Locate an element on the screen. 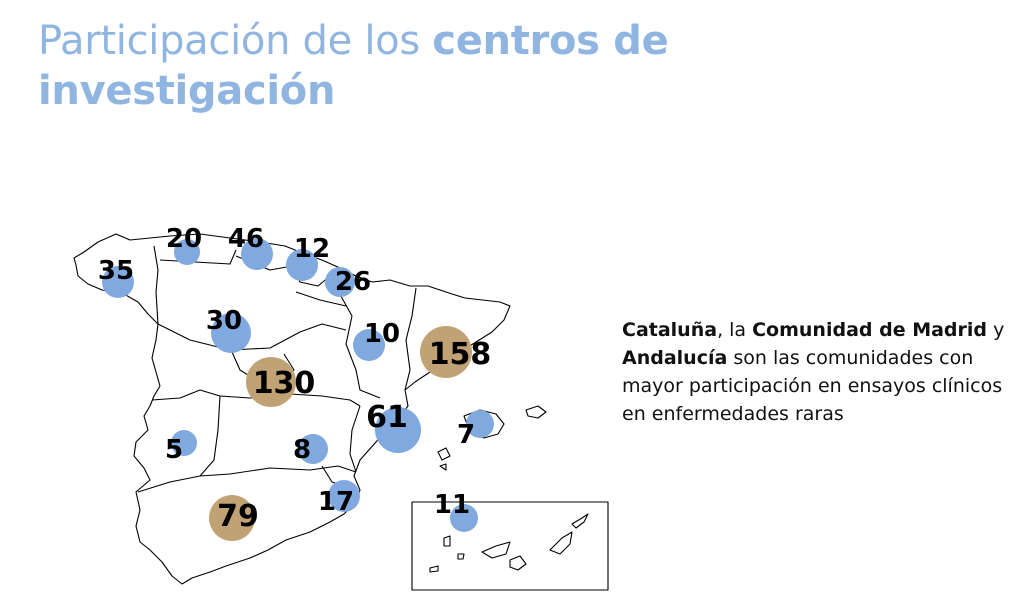 Image resolution: width=1024 pixels, height=611 pixels. label-asturias: 20 is located at coordinates (184, 239).